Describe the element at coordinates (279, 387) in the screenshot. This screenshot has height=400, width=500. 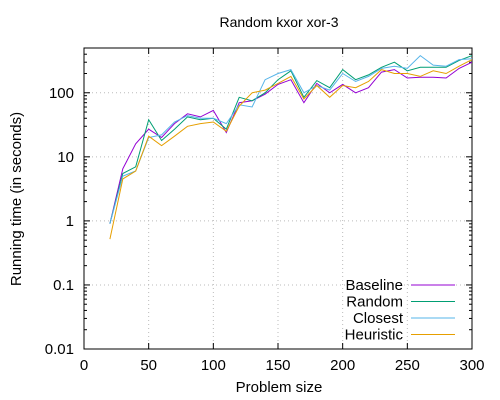
I see `x-axis-title: Problem size` at that location.